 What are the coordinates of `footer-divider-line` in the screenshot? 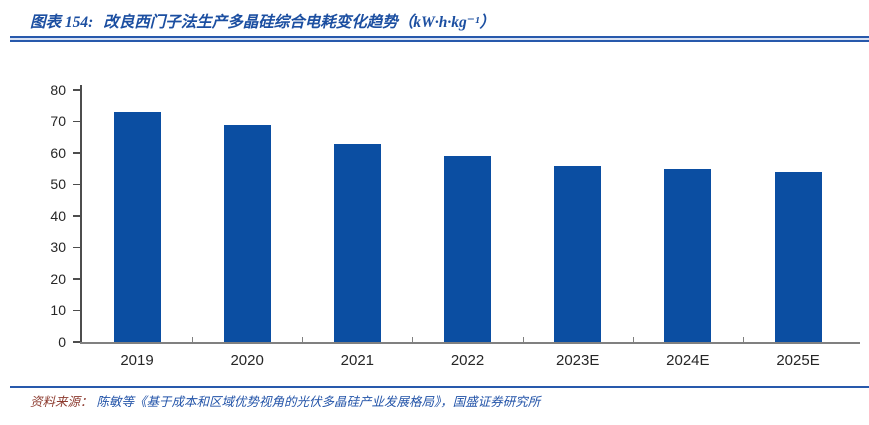 It's located at (439, 387).